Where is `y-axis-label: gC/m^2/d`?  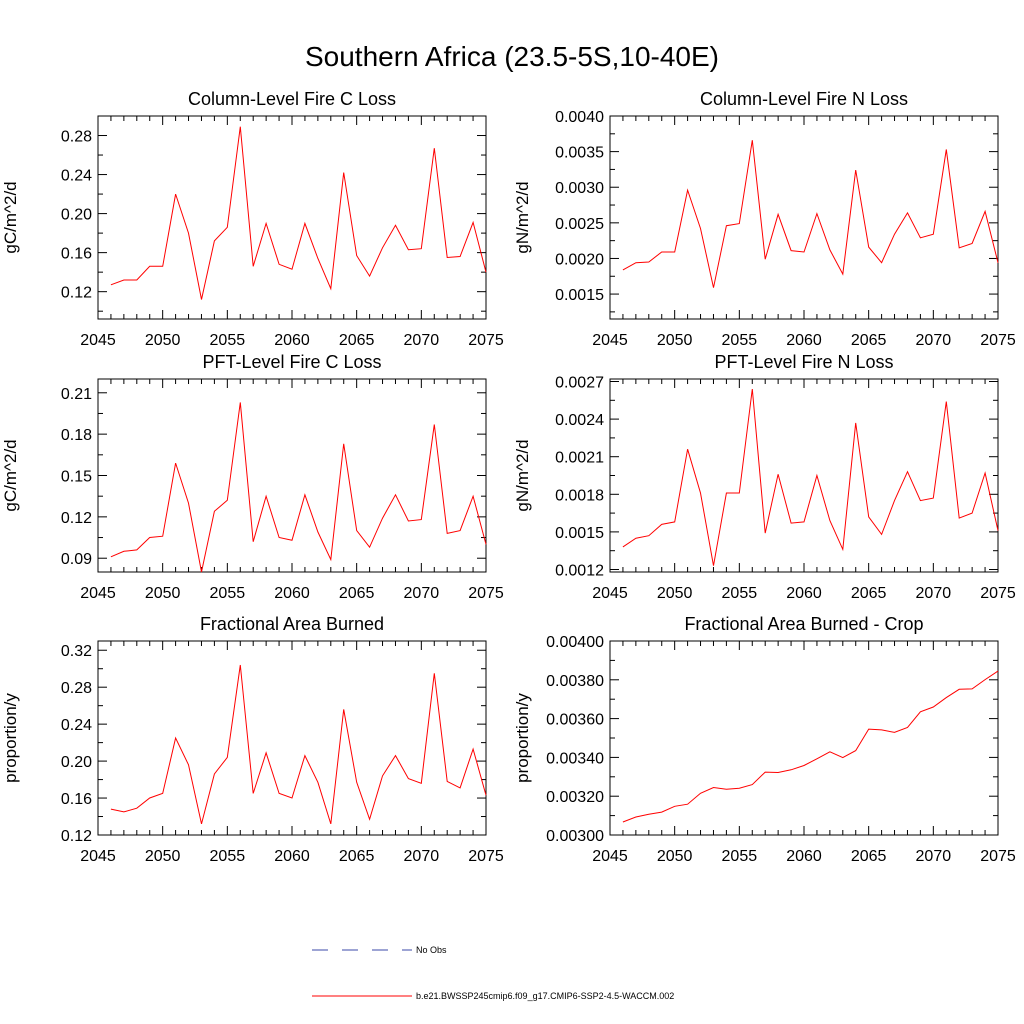 y-axis-label: gC/m^2/d is located at coordinates (10, 217).